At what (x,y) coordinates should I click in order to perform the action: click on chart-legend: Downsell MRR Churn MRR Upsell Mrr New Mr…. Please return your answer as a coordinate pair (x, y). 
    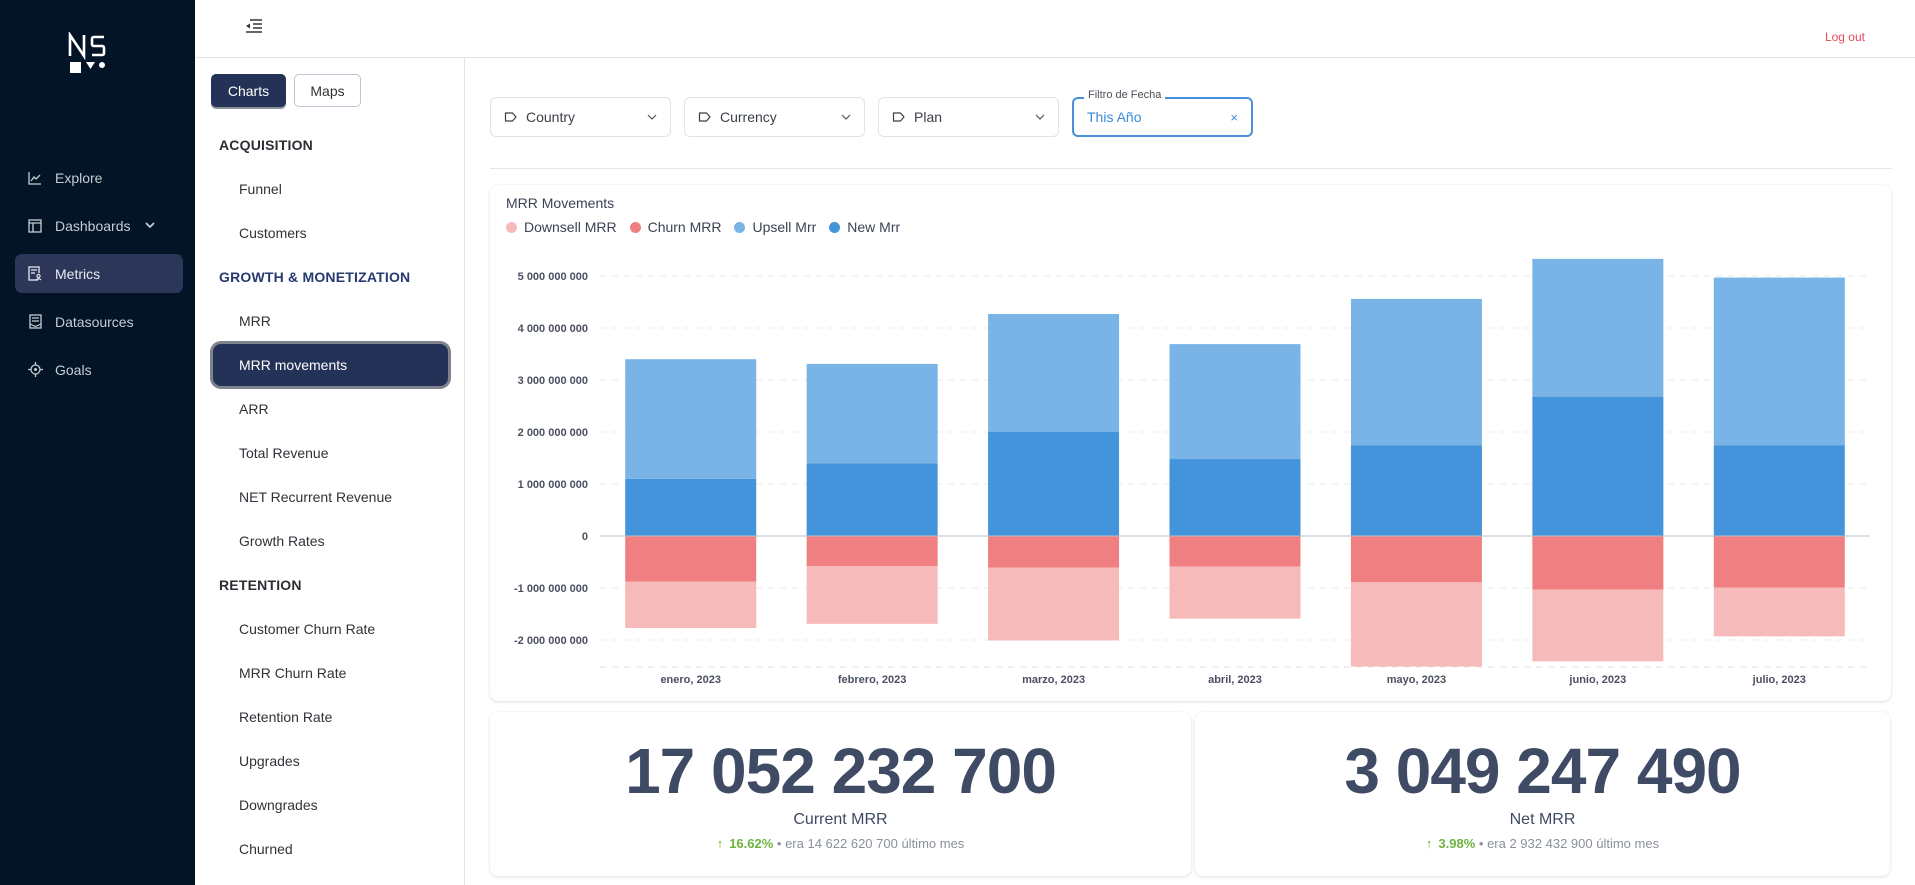
    Looking at the image, I should click on (703, 227).